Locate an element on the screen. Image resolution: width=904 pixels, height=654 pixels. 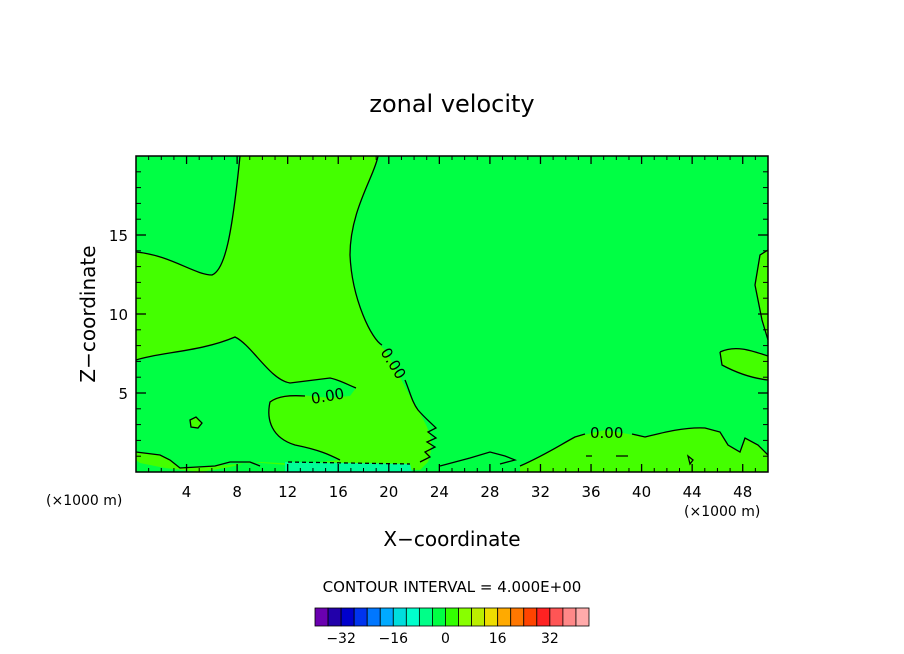
y-axis-label: Z−coordinate is located at coordinates (88, 313).